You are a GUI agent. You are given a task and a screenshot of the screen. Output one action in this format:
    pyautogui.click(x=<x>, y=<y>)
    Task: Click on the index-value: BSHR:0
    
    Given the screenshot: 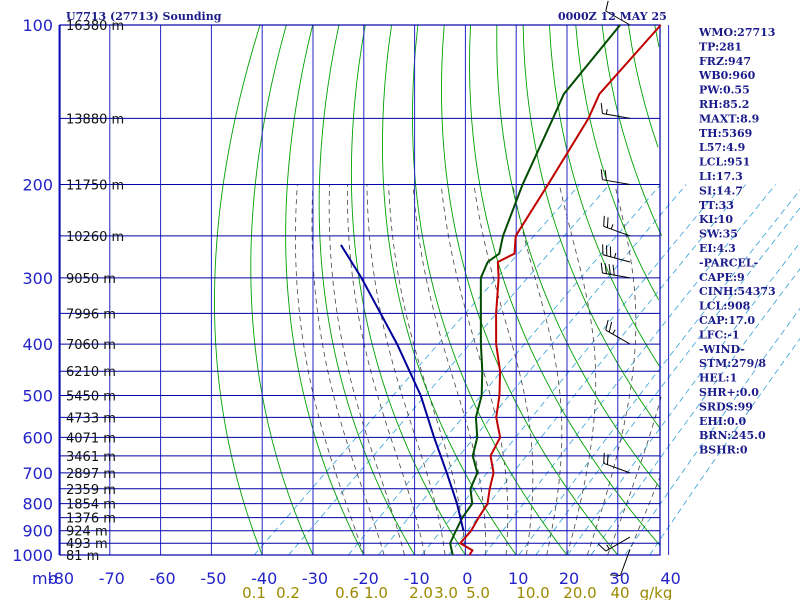 What is the action you would take?
    pyautogui.click(x=723, y=450)
    